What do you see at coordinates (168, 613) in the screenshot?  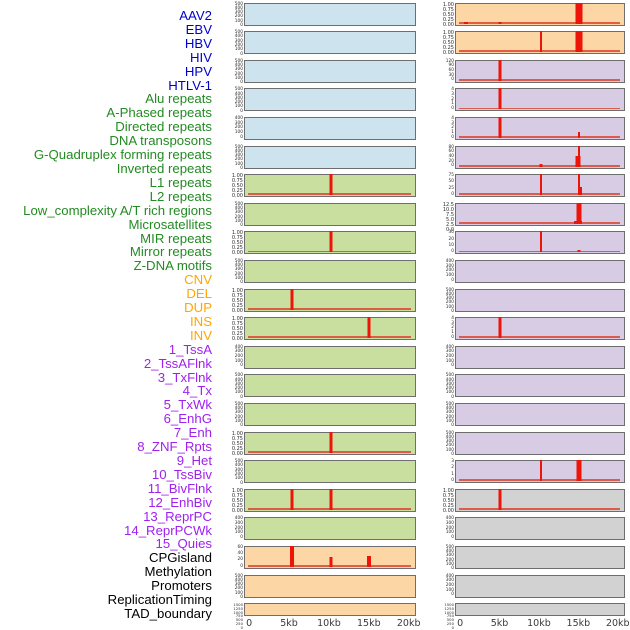 I see `row-label-tad-boundary: TAD_boundary` at bounding box center [168, 613].